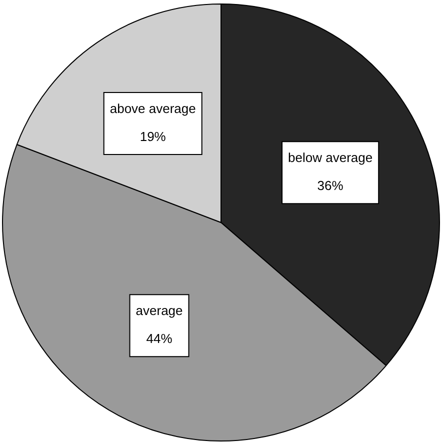 Image resolution: width=442 pixels, height=445 pixels. I want to click on data-label: 44%, so click(159, 338).